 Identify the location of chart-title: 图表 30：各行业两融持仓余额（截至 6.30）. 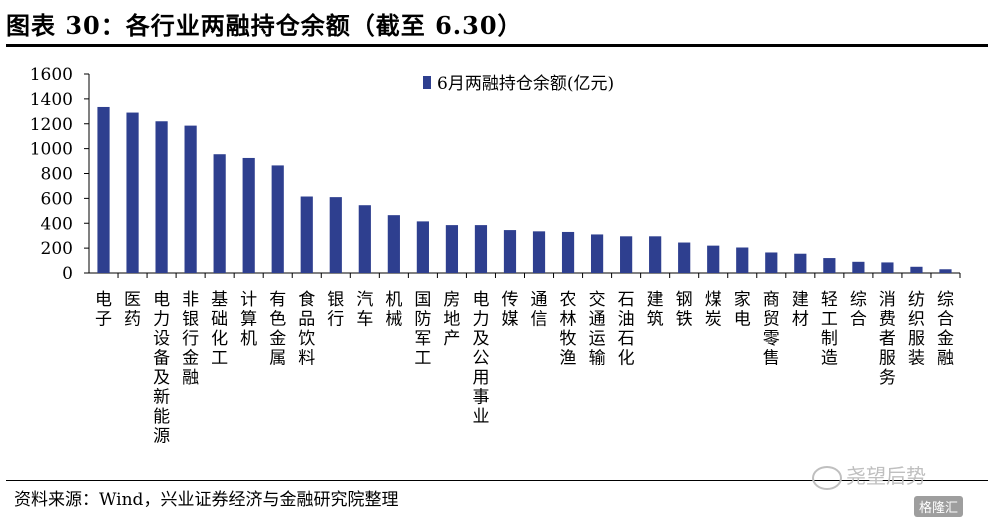
(264, 25).